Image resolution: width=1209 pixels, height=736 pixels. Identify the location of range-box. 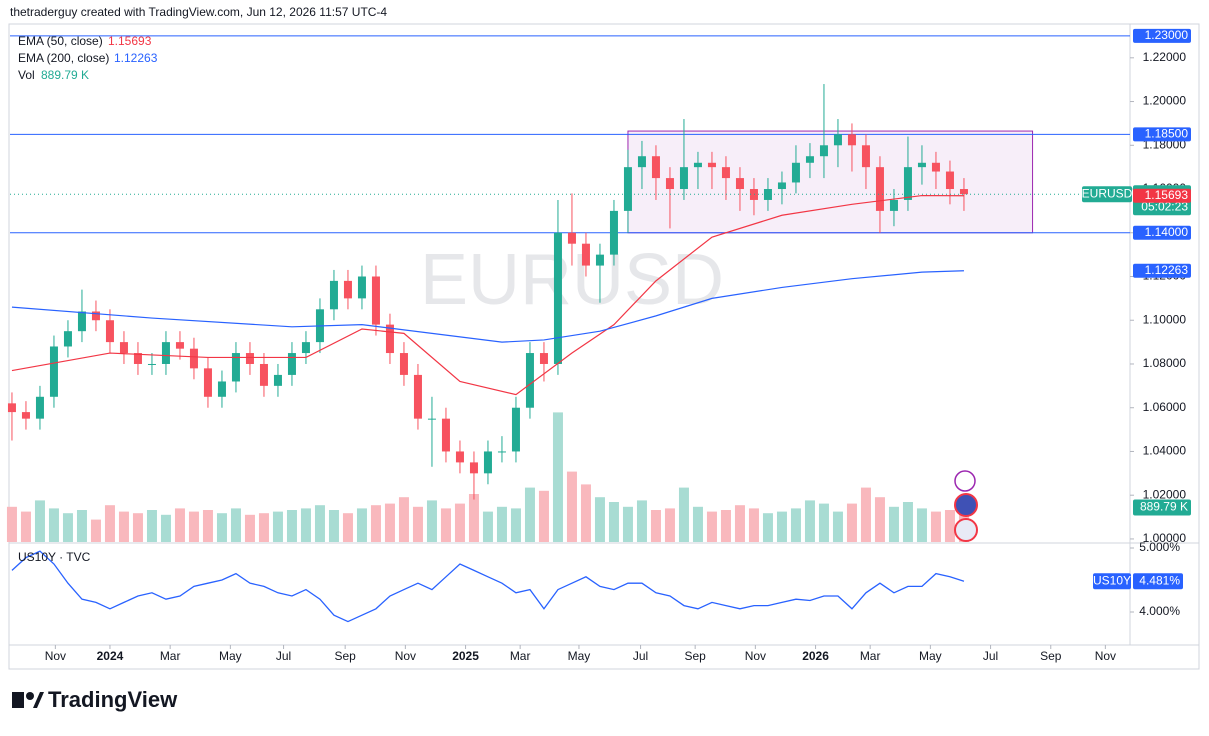
(830, 182).